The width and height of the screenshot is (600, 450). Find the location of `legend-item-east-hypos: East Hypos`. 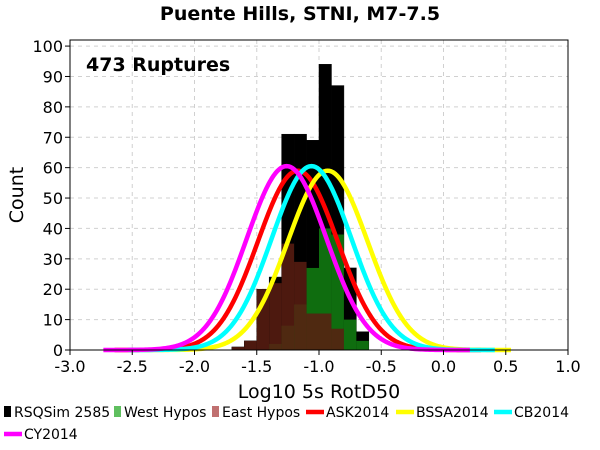

legend-item-east-hypos: East Hypos is located at coordinates (256, 413).